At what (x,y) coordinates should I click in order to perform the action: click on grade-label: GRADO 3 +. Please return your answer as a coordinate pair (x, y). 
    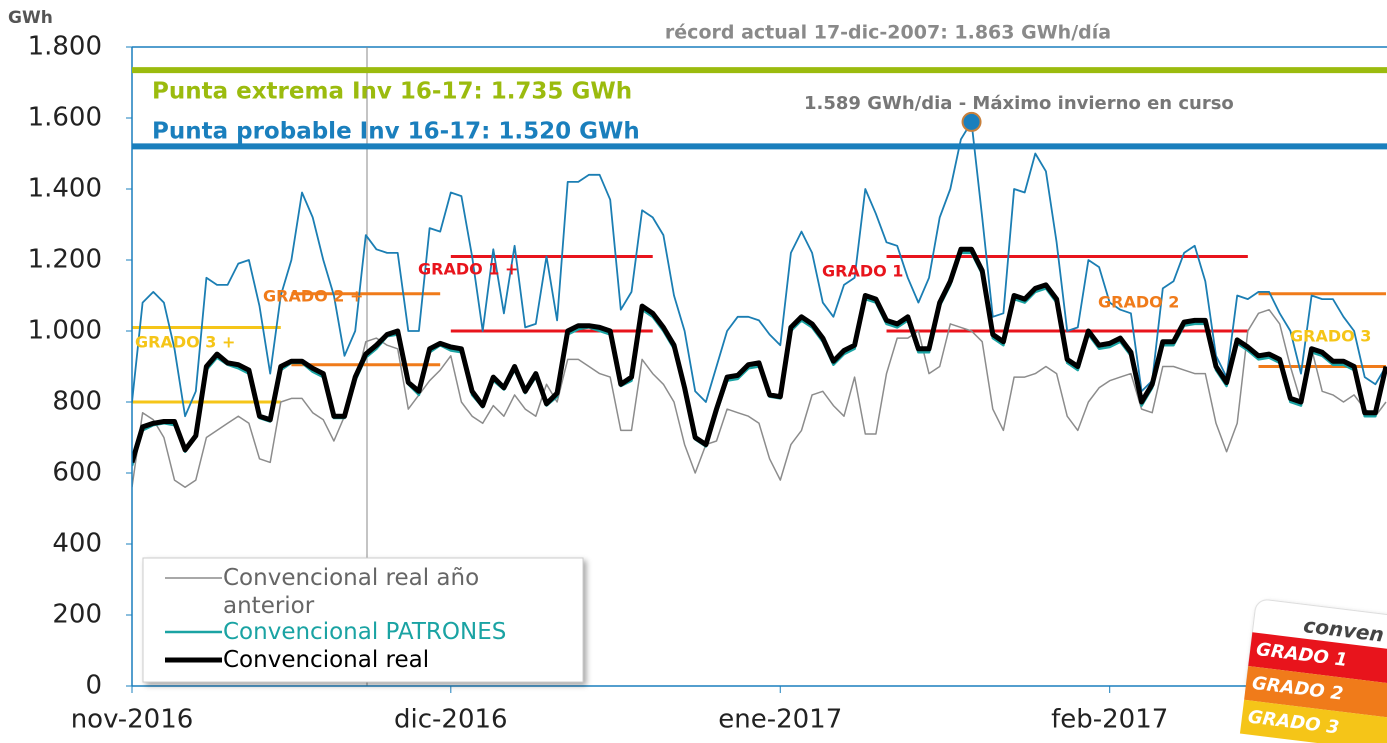
    Looking at the image, I should click on (185, 342).